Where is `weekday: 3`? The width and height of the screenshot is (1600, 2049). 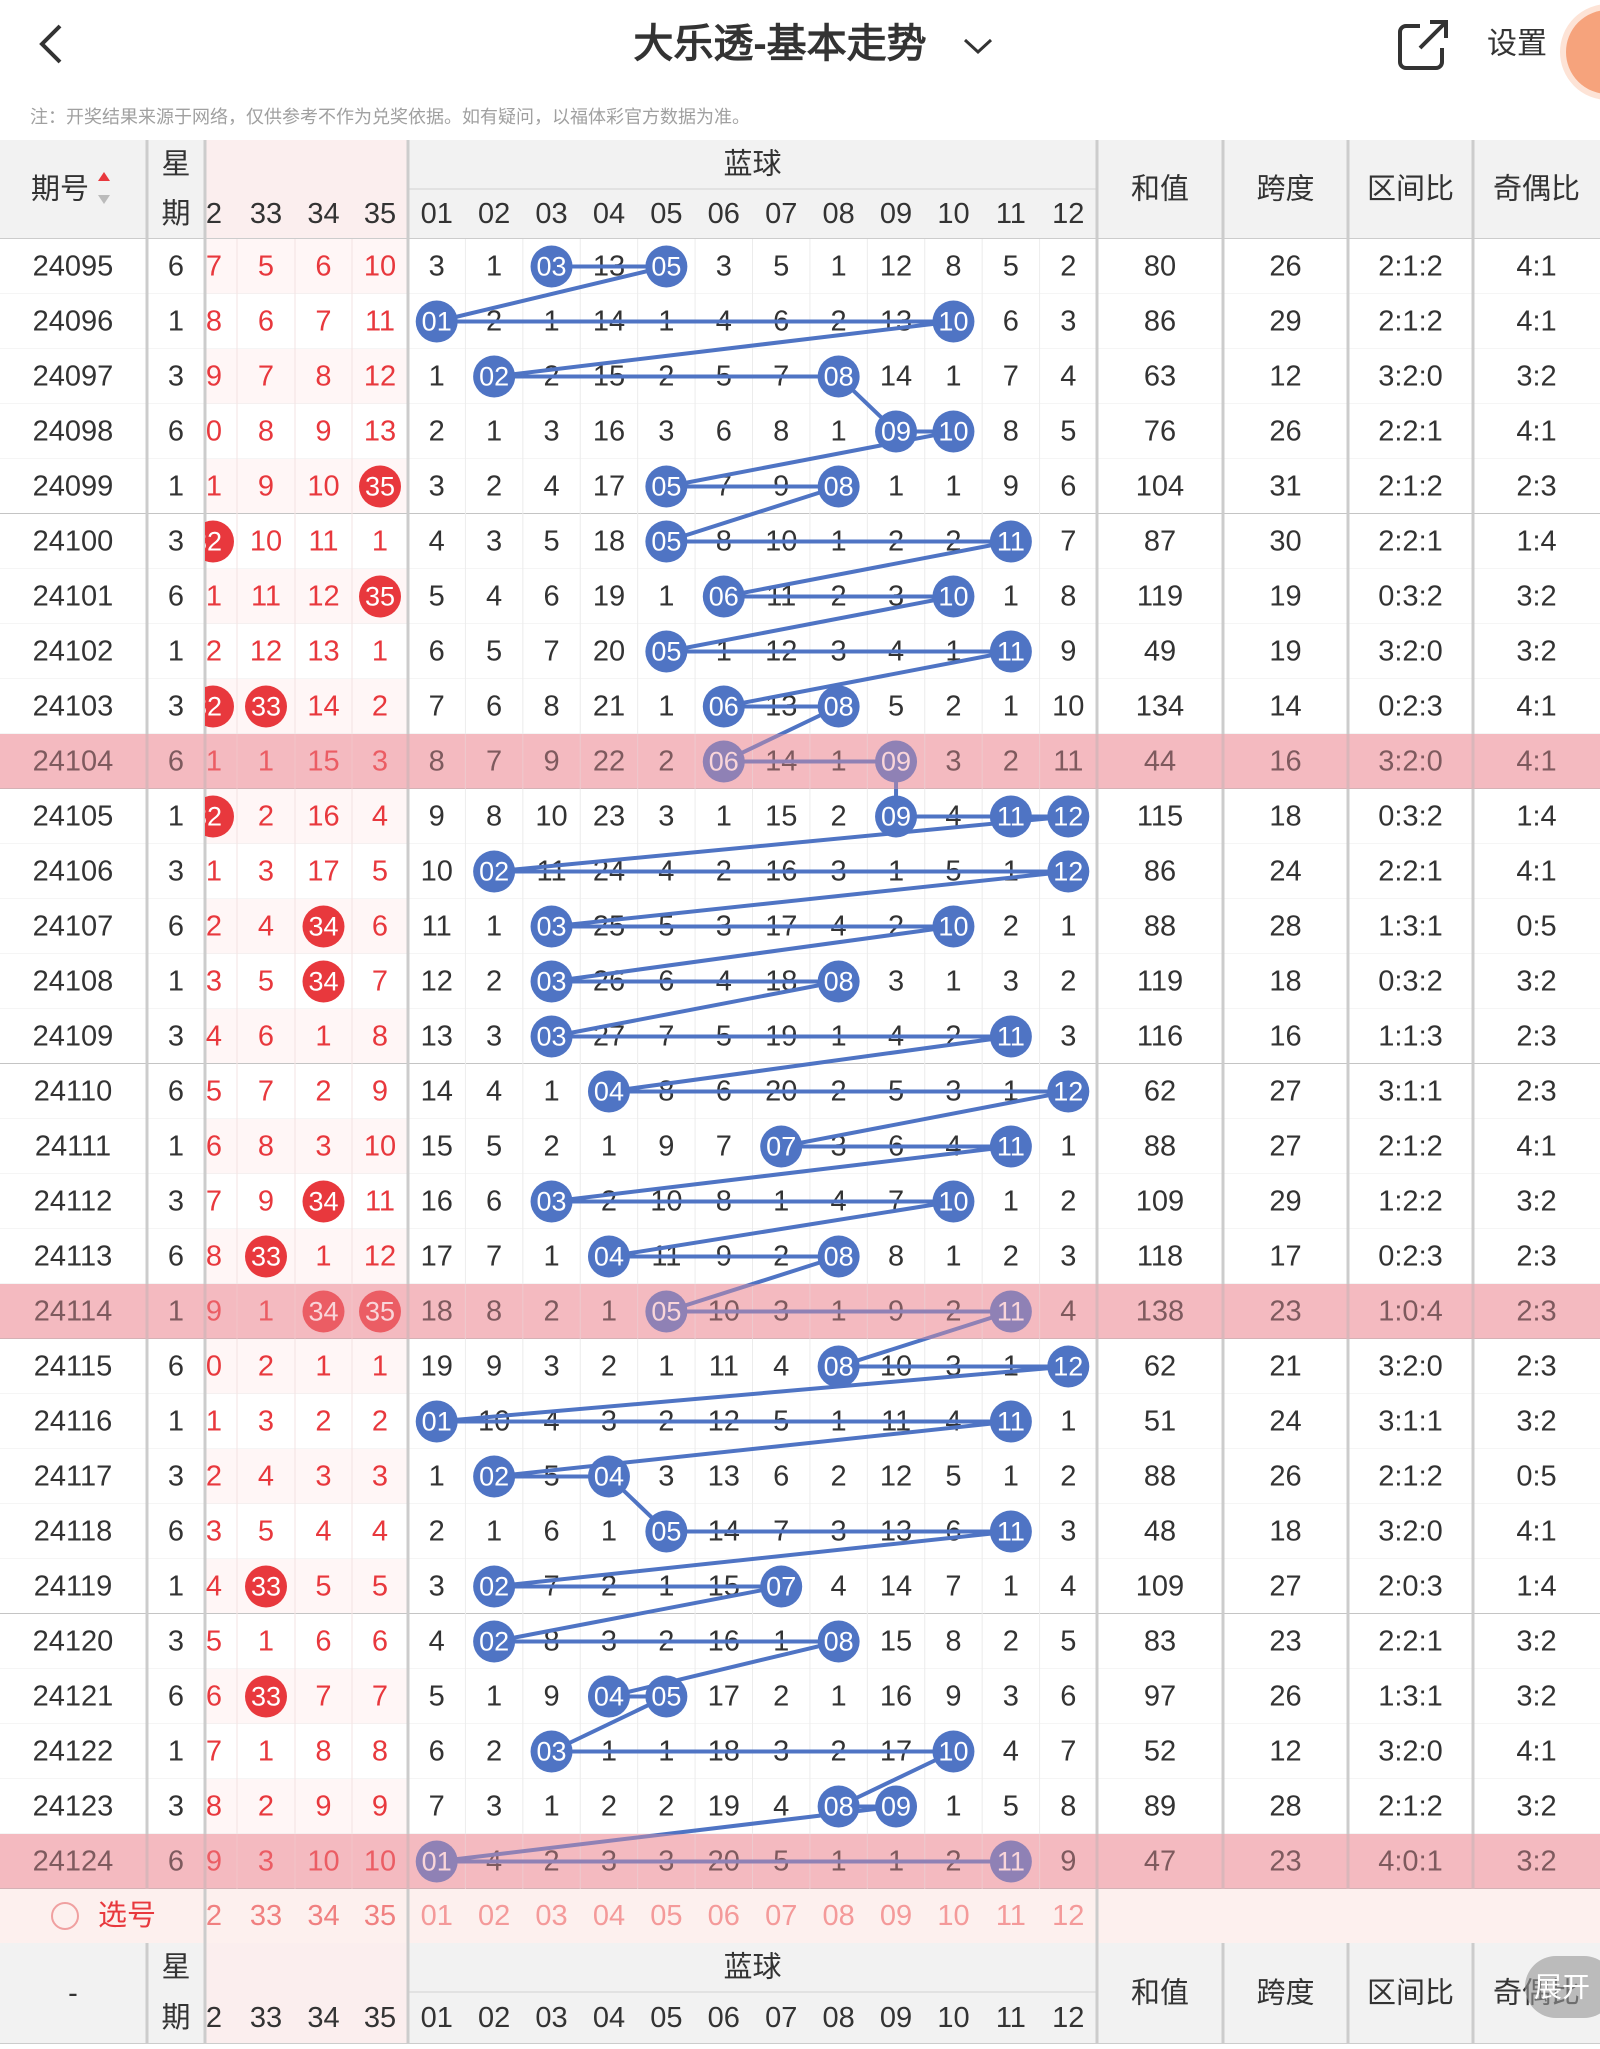 weekday: 3 is located at coordinates (176, 377).